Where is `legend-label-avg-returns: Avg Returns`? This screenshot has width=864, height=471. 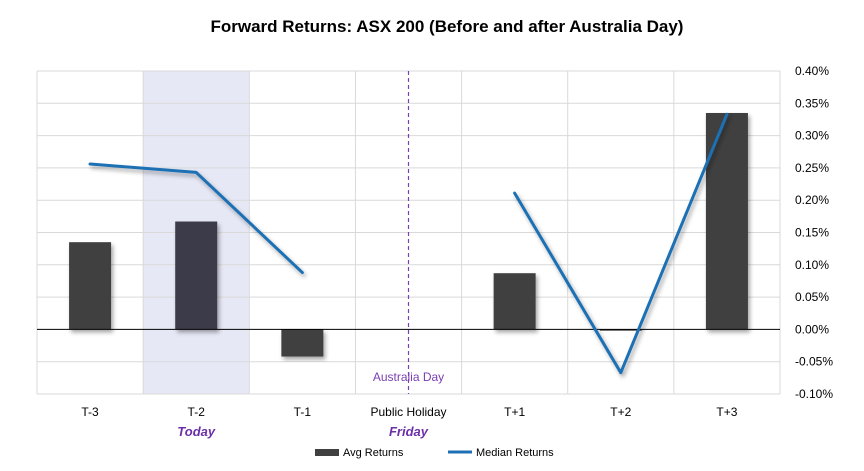 legend-label-avg-returns: Avg Returns is located at coordinates (373, 453).